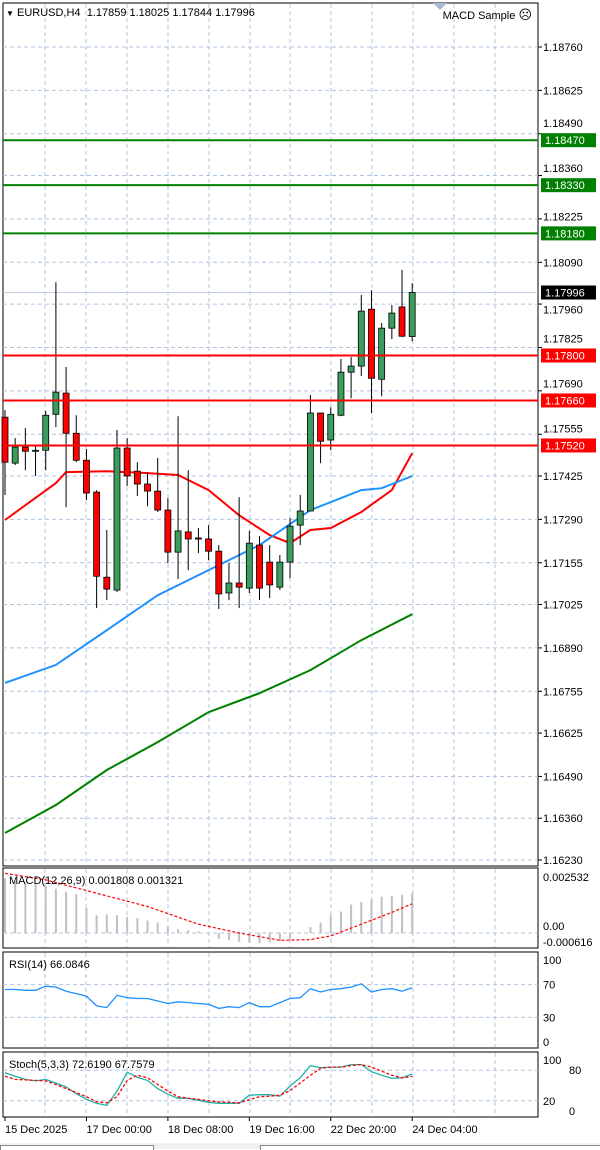  I want to click on symbol-label: EURUSD,H4, so click(48, 13).